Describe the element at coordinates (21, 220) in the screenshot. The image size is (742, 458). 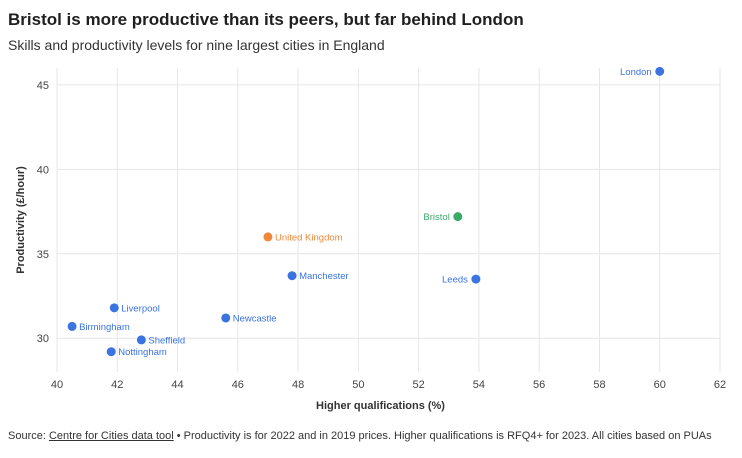
I see `y-axis-label: Productivity (£/hour)` at that location.